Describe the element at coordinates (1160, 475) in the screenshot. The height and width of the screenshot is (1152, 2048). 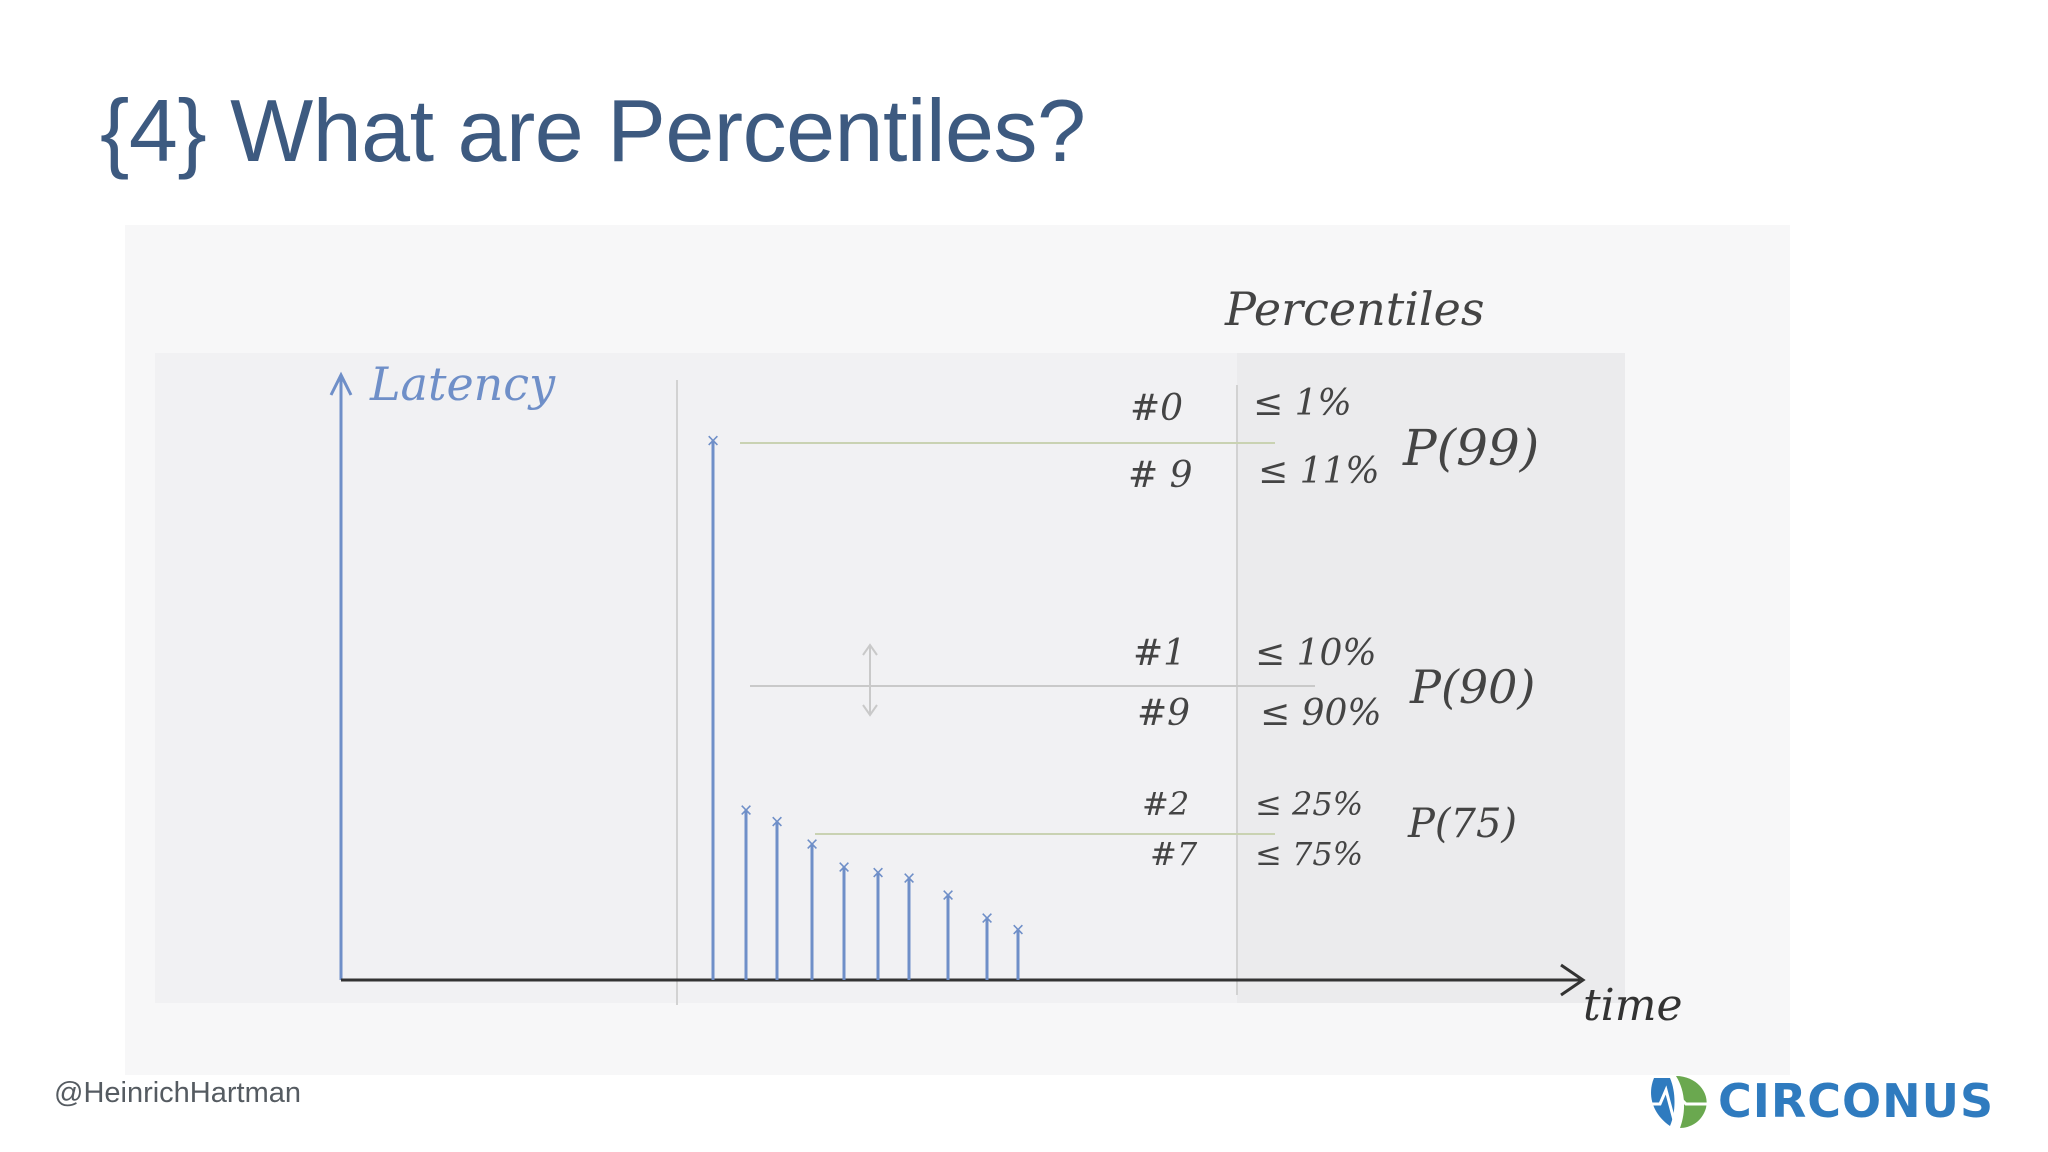
I see `rank-bottom-label: # 9` at that location.